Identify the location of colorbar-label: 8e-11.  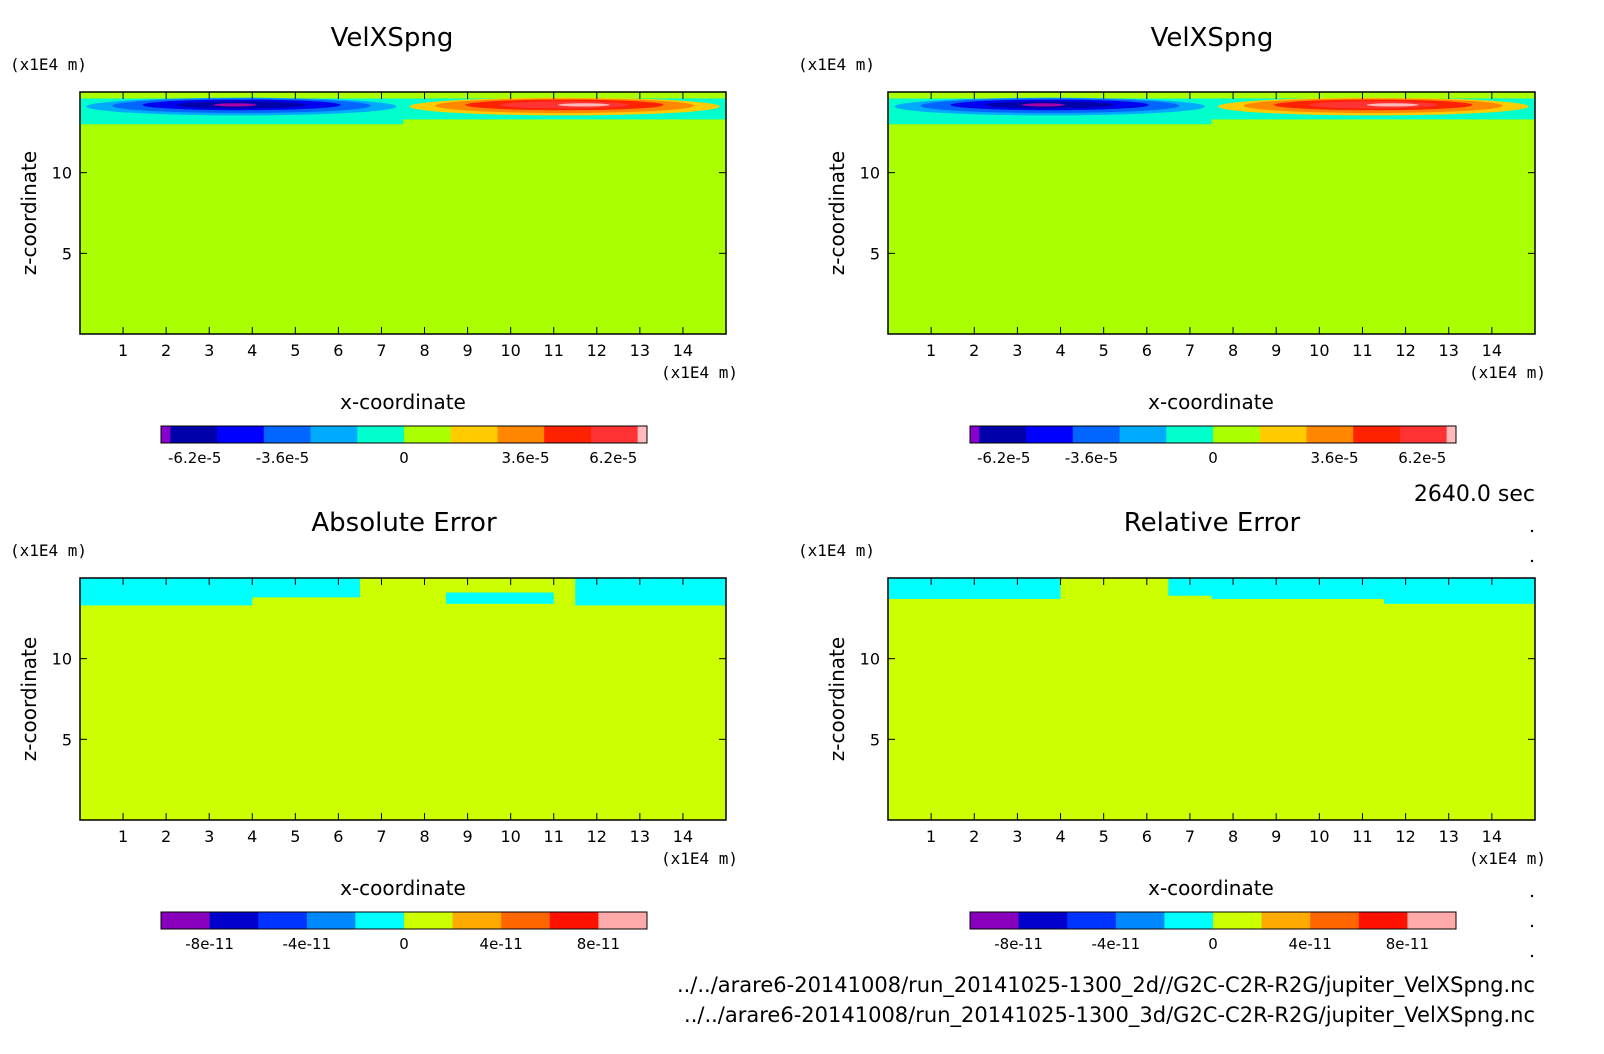
(1407, 944).